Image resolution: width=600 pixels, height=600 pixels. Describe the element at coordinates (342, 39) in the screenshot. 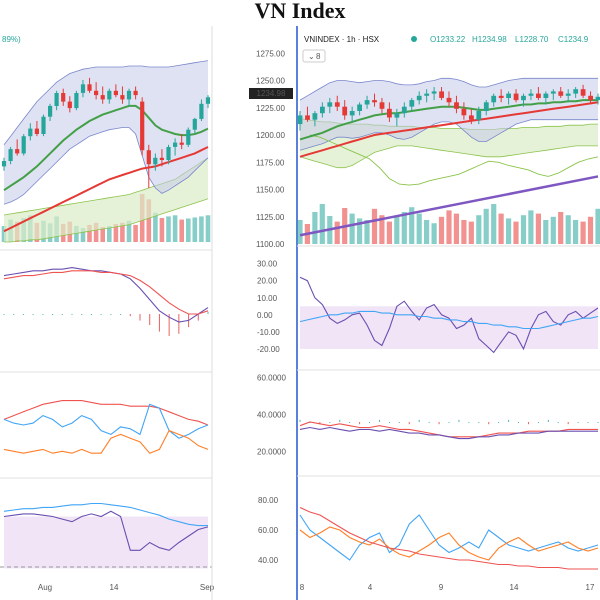

I see `right-legend-symbol: VNINDEX · 1h · HSX` at that location.